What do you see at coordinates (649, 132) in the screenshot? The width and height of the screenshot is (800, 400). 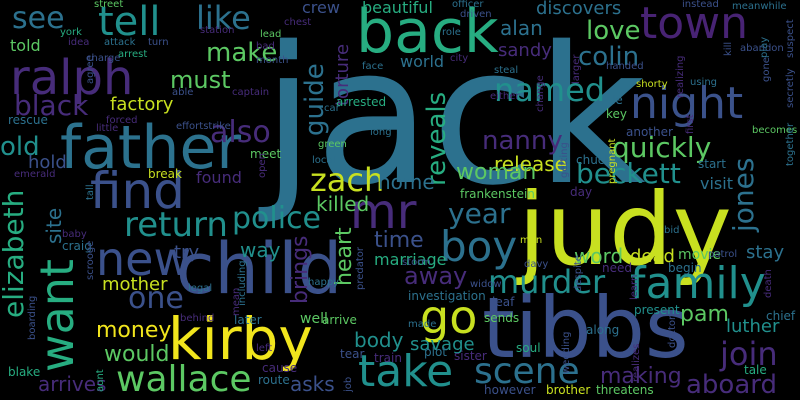 I see `word-another: another` at bounding box center [649, 132].